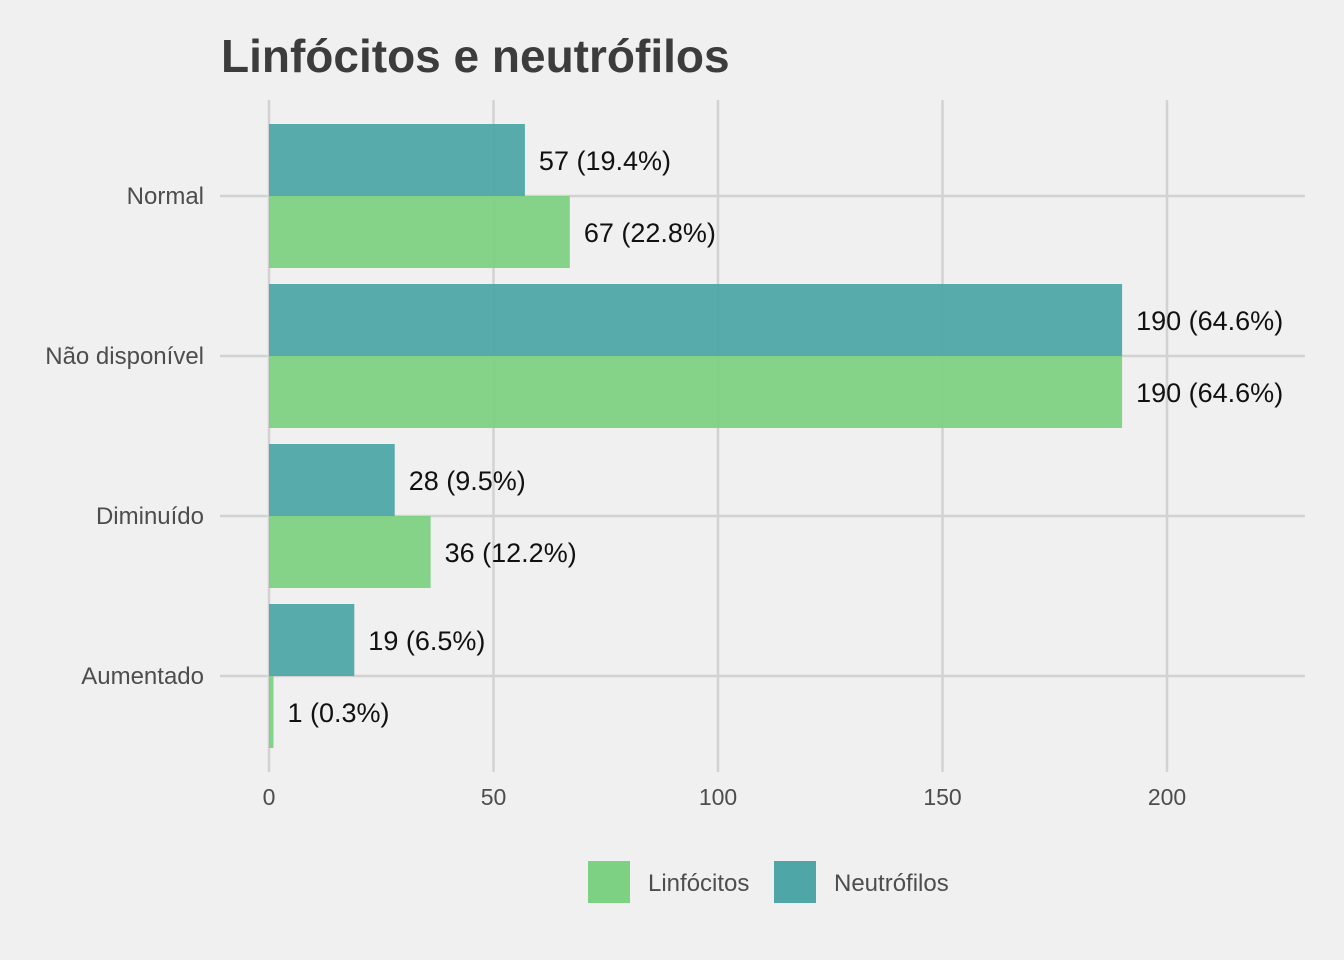  I want to click on y-category-label: Diminuído, so click(150, 516).